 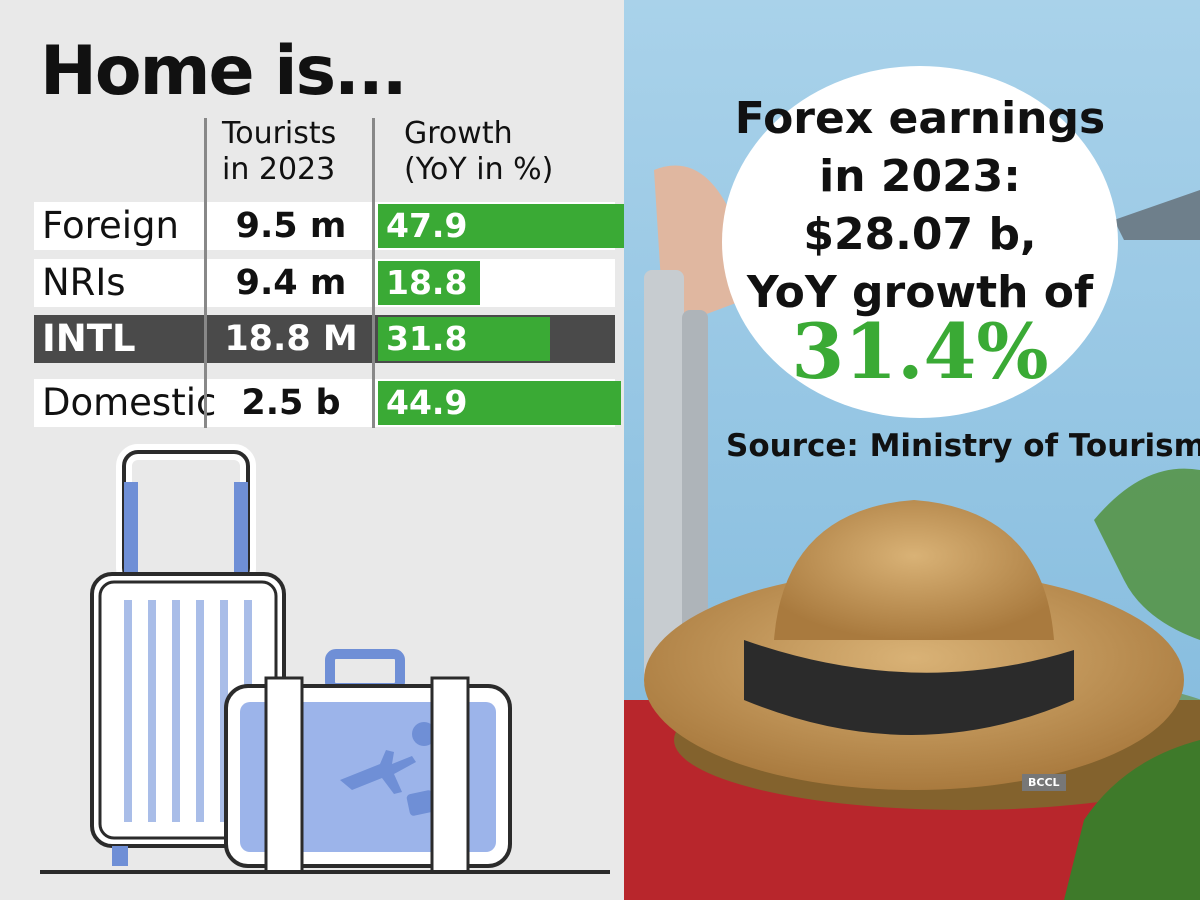 I want to click on header-tourists: Tourists in 2023, so click(x=279, y=151).